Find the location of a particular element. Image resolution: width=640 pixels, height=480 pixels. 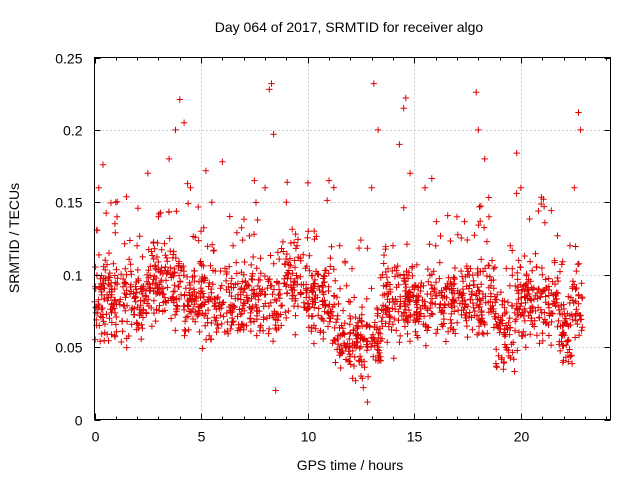

x-tick-label: 0 is located at coordinates (96, 437).